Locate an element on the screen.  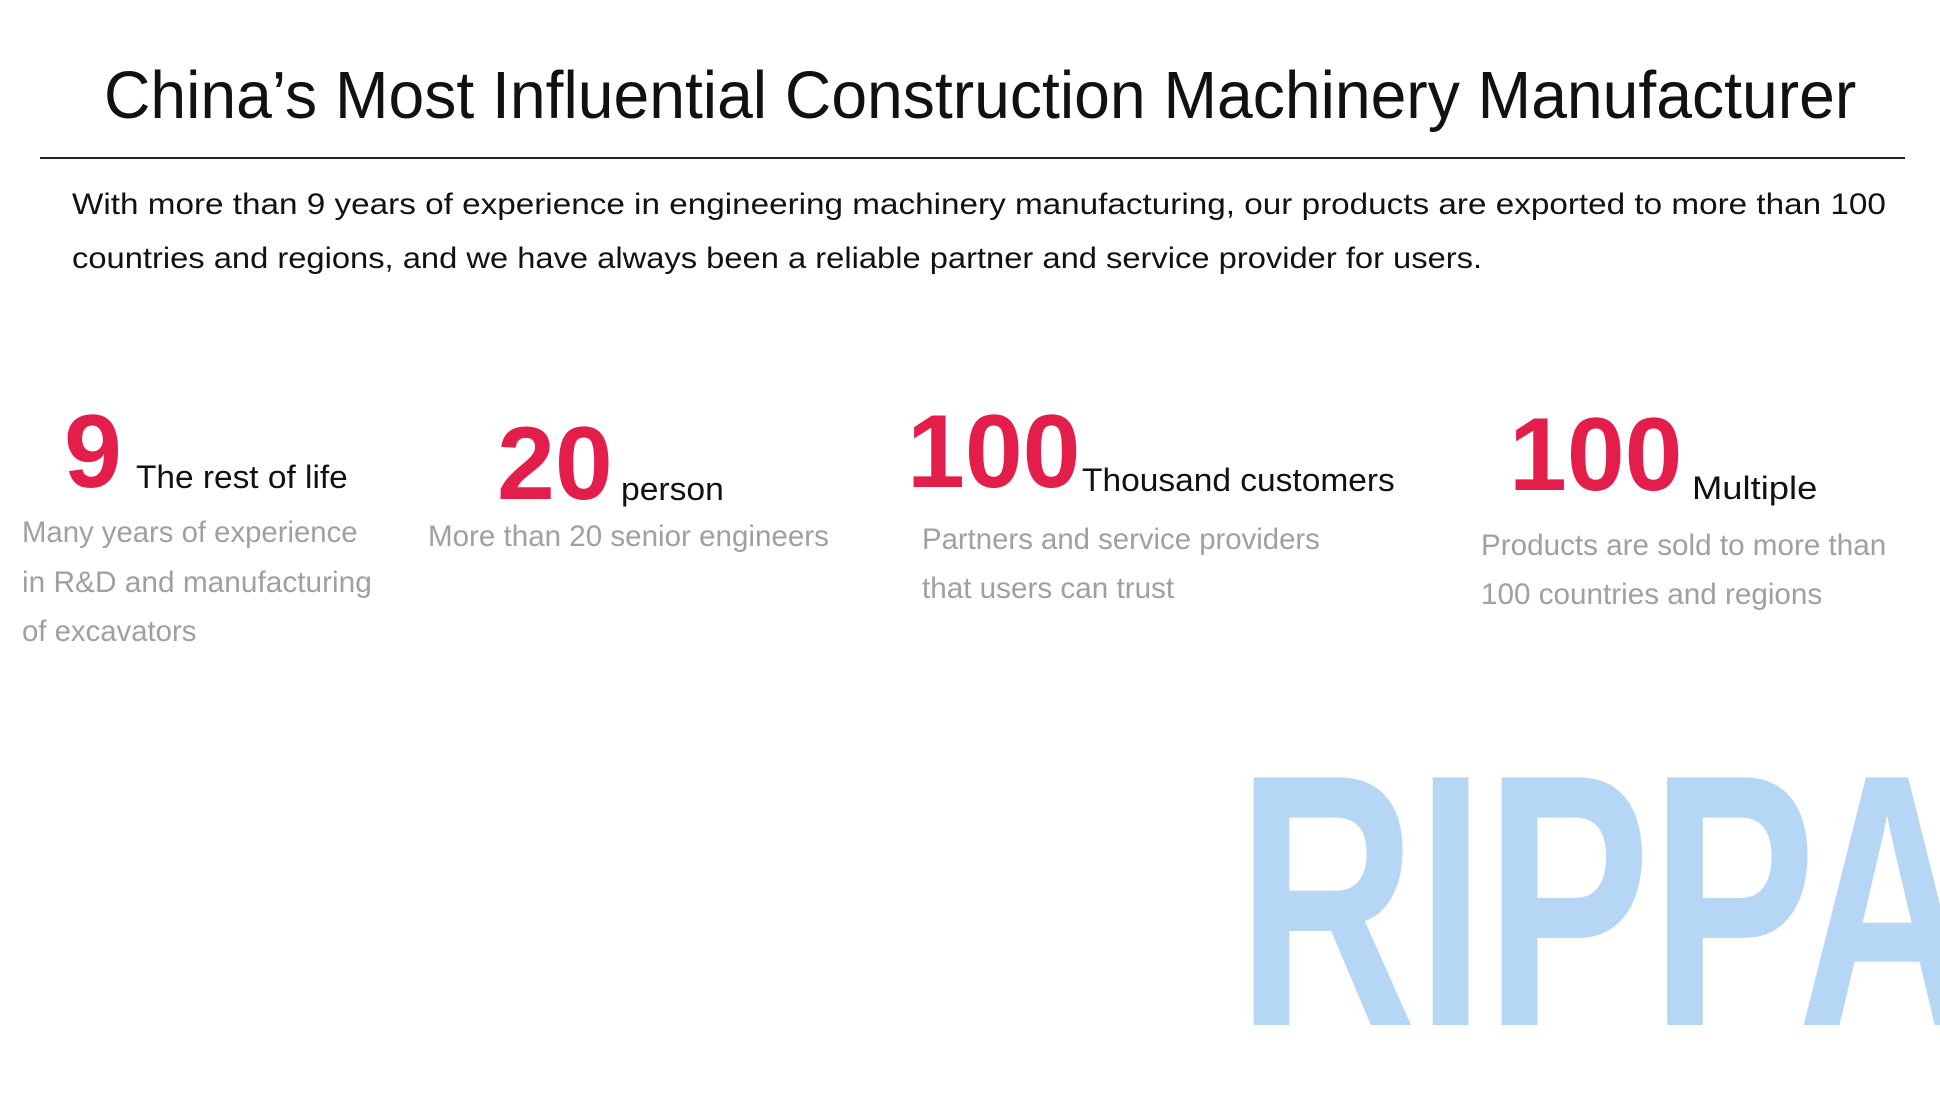
title-divider is located at coordinates (972, 158).